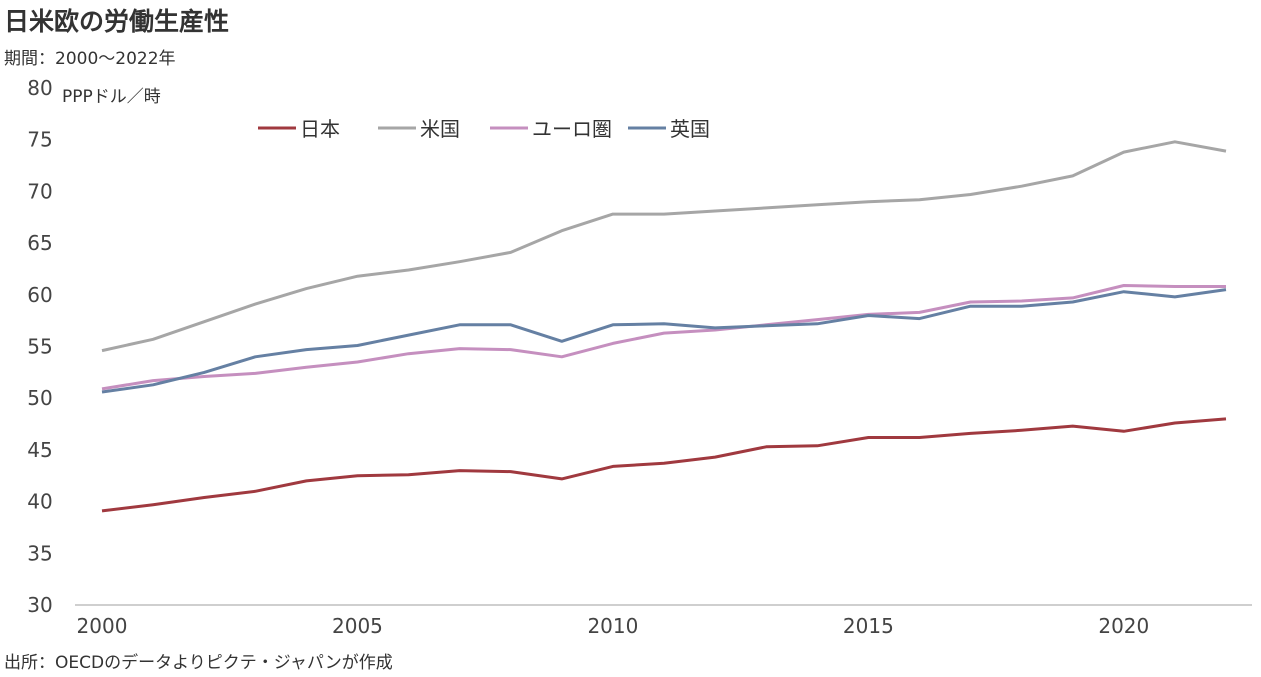 The height and width of the screenshot is (677, 1261). Describe the element at coordinates (39, 502) in the screenshot. I see `y-tick-label: 40` at that location.